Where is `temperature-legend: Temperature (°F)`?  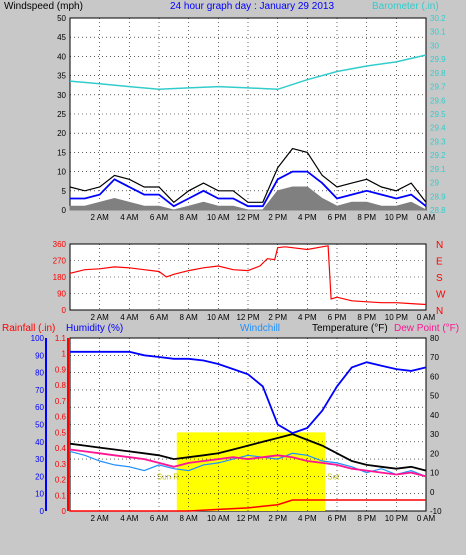
temperature-legend: Temperature (°F) is located at coordinates (350, 328).